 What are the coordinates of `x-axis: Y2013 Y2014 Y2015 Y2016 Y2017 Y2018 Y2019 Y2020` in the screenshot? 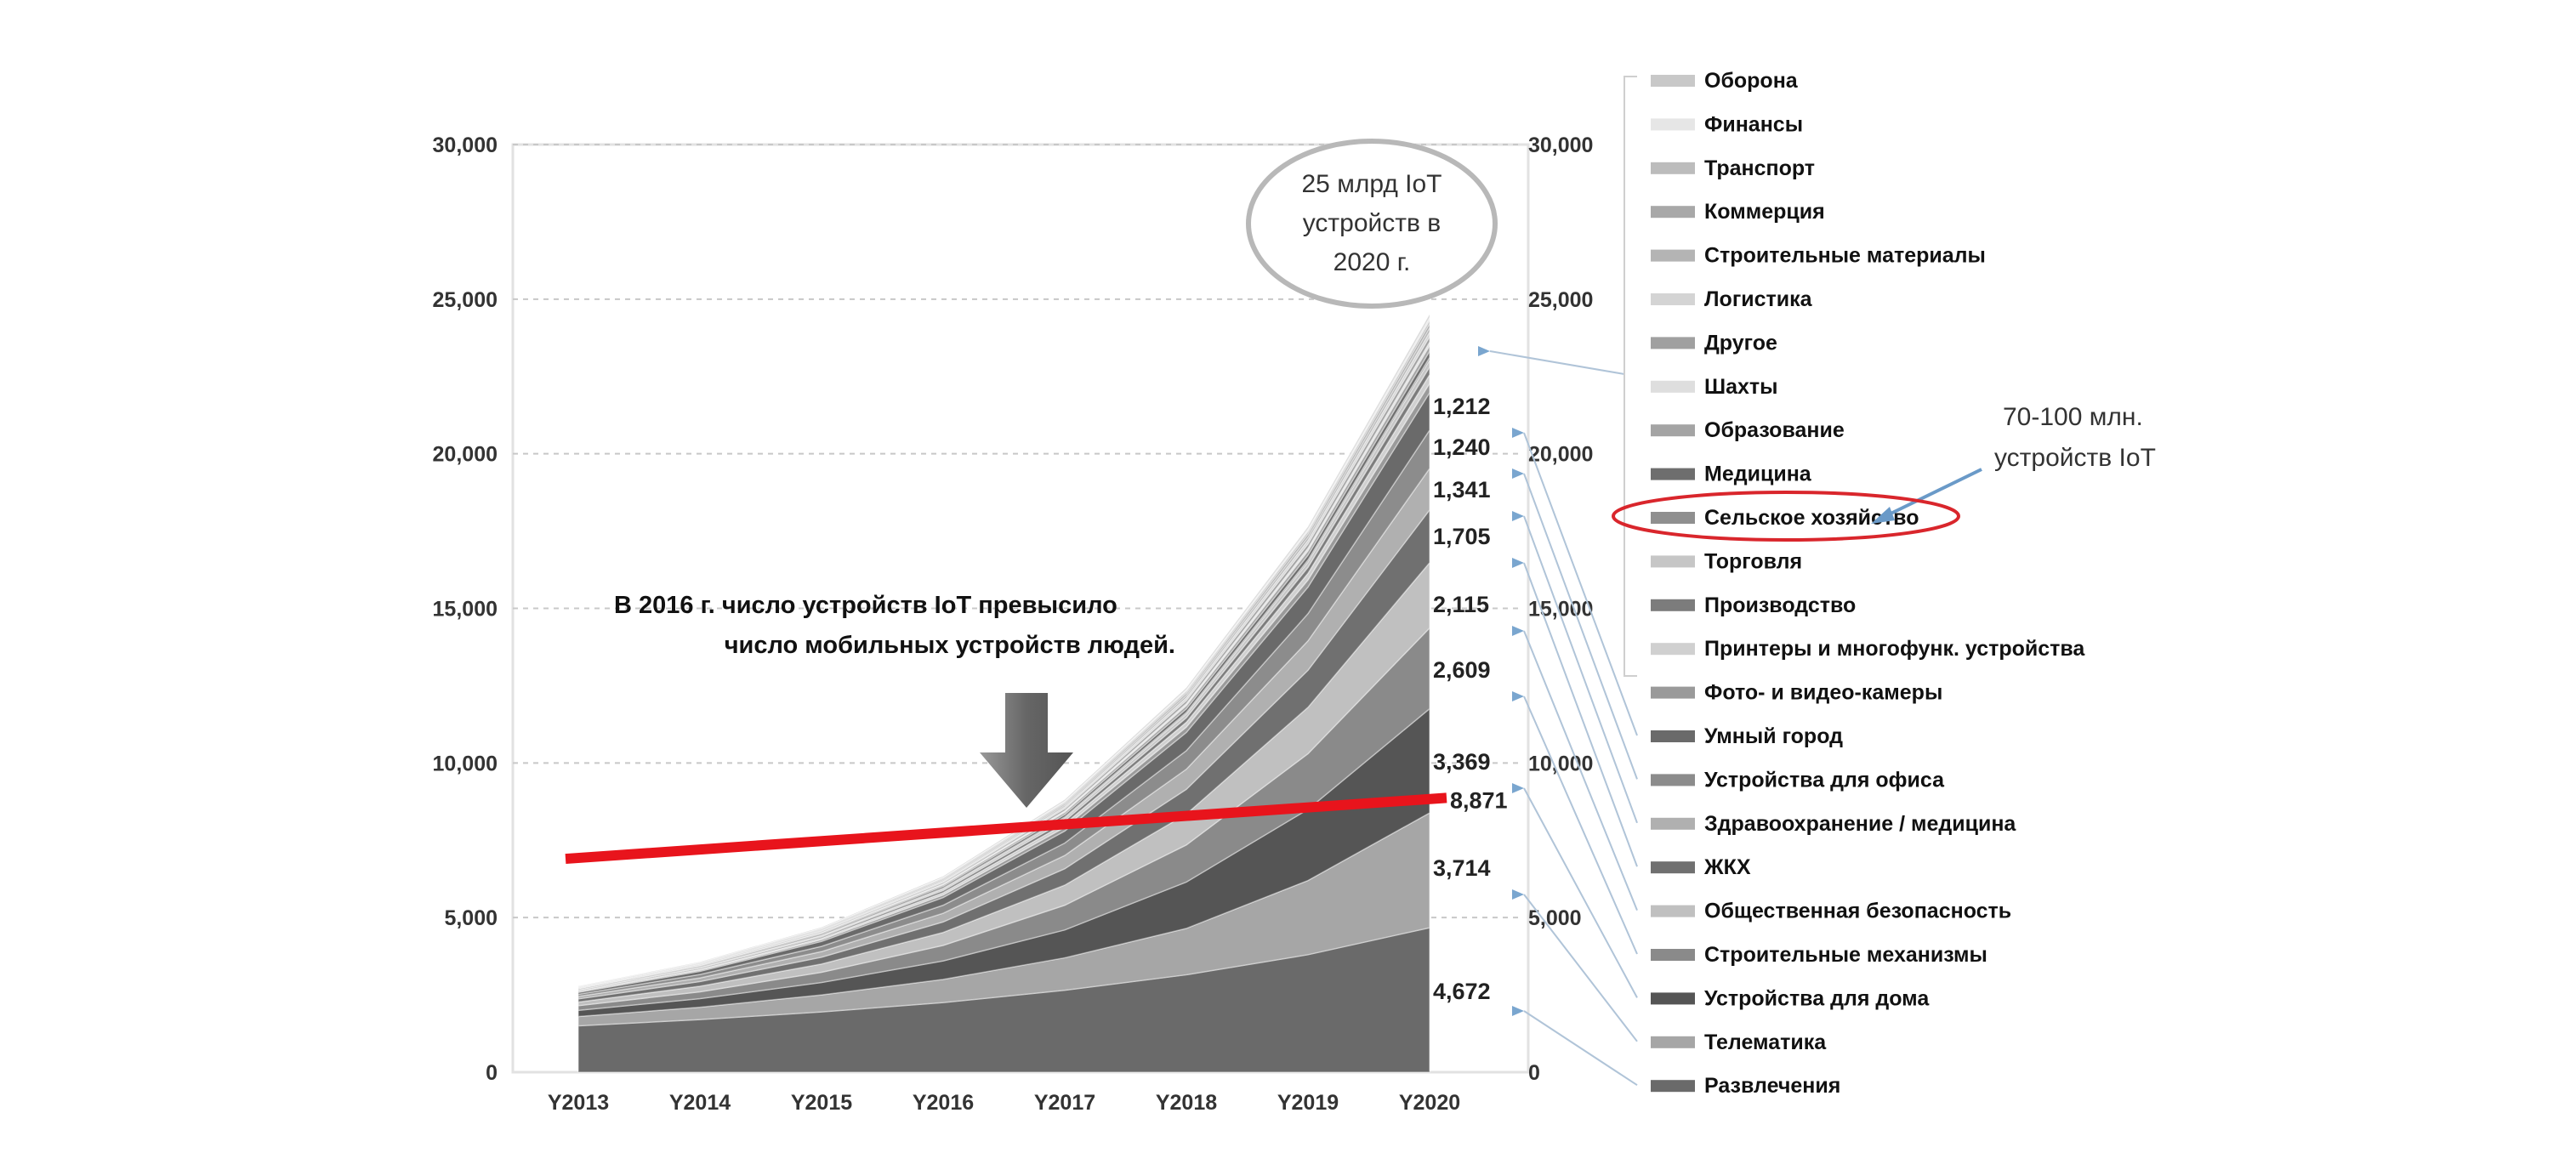 It's located at (1004, 1103).